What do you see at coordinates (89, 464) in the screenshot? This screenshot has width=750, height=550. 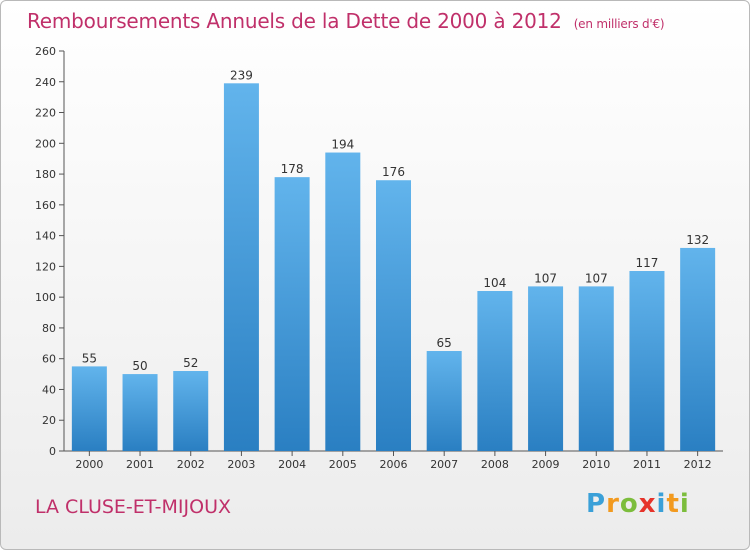 I see `x-tick-label: 2000` at bounding box center [89, 464].